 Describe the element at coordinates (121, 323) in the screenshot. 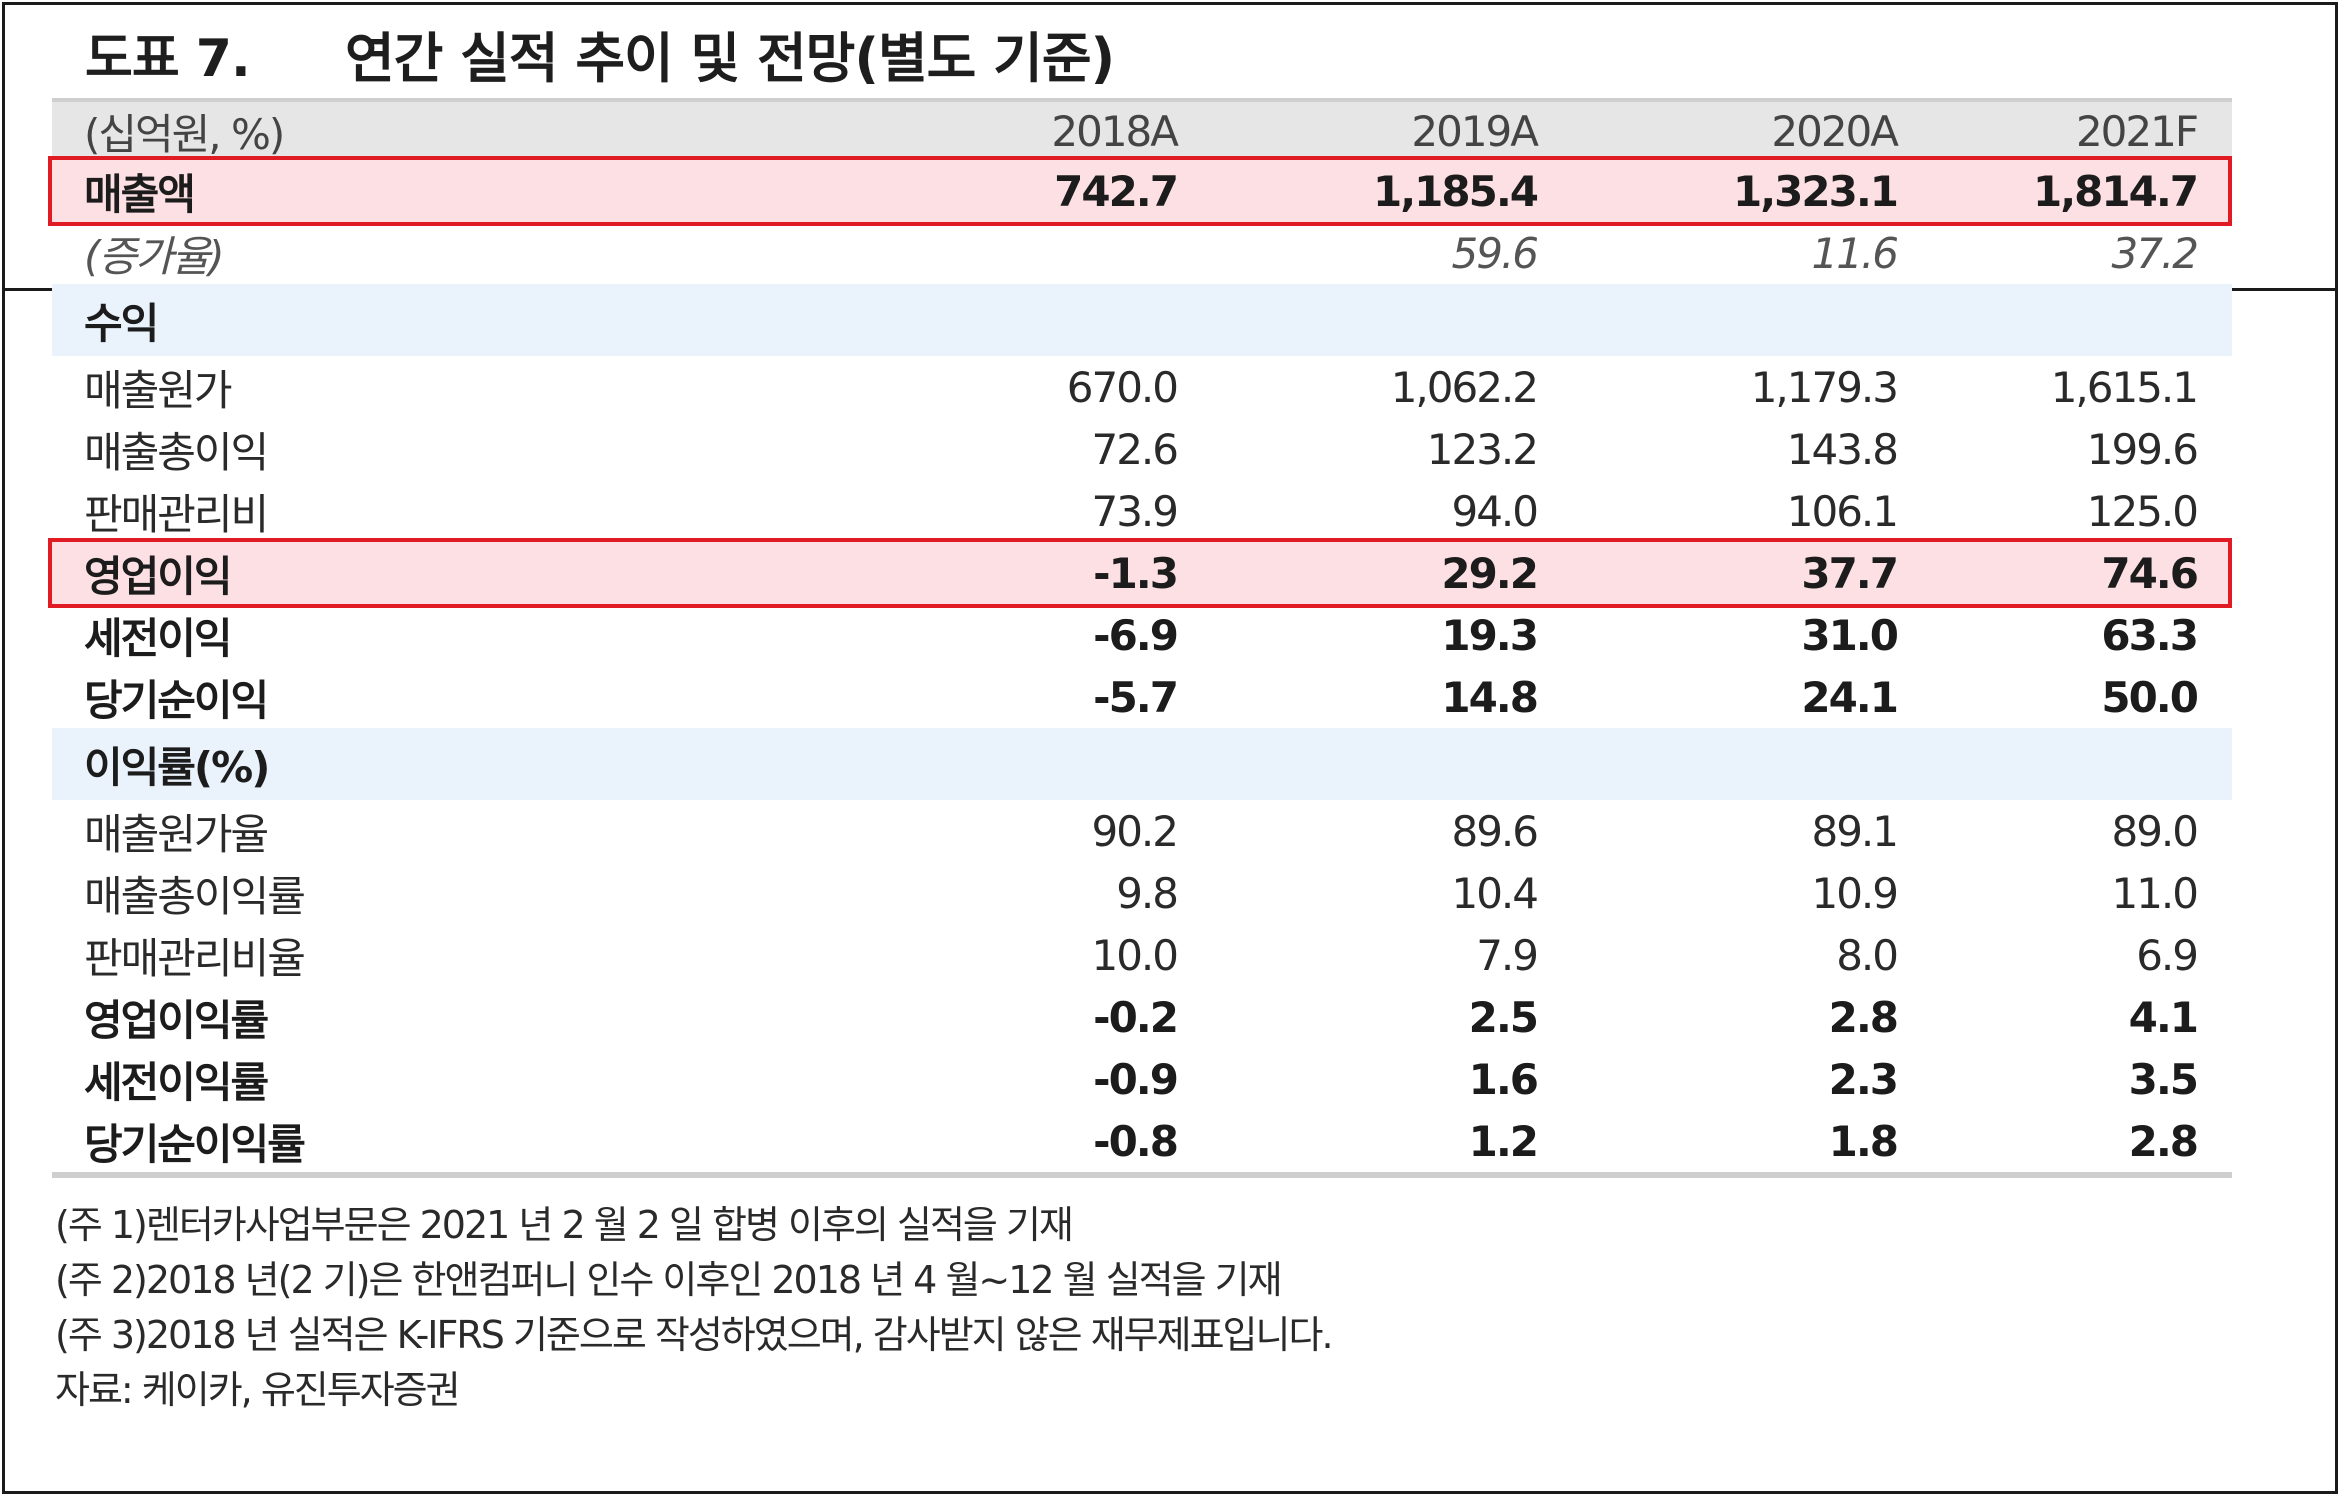

I see `section-label: 수익` at that location.